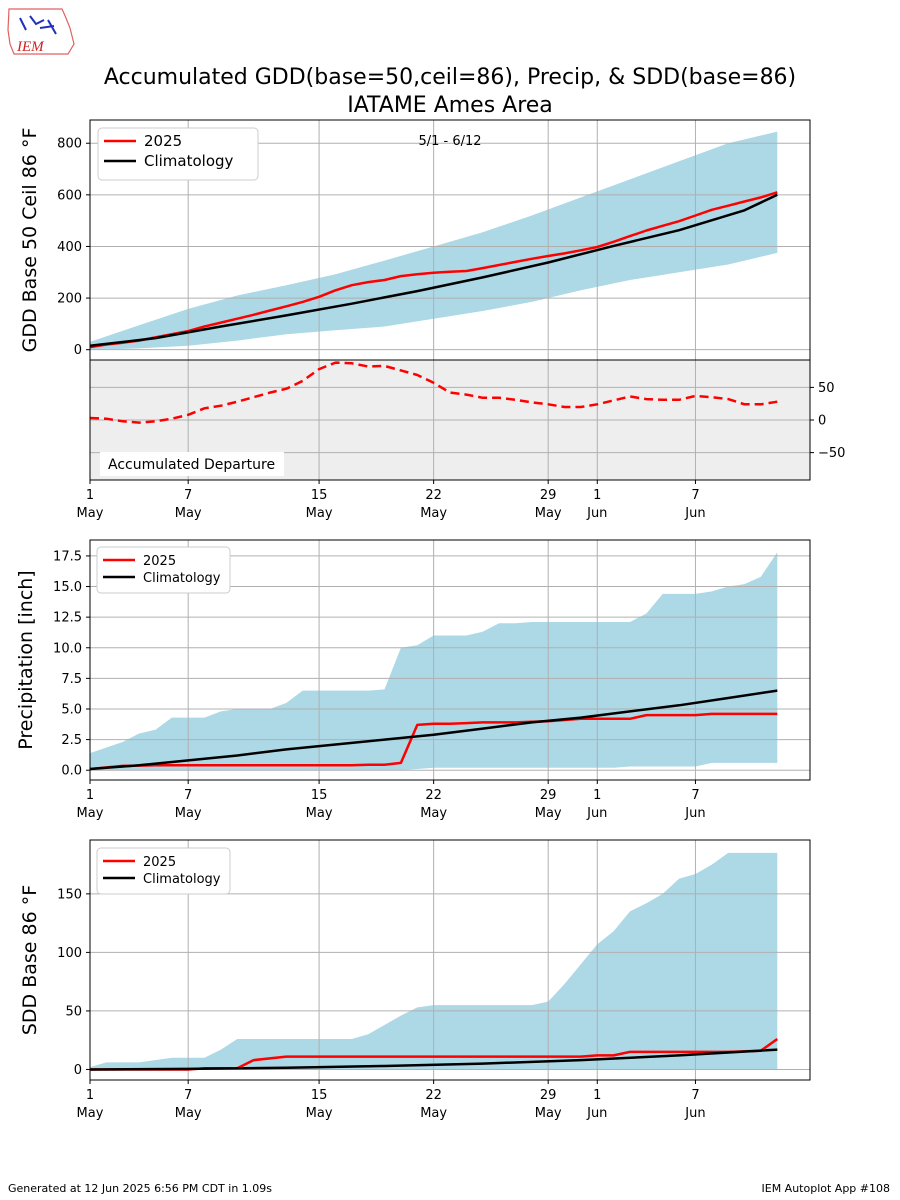  What do you see at coordinates (67, 648) in the screenshot?
I see `precip-ytick-label: 10.0` at bounding box center [67, 648].